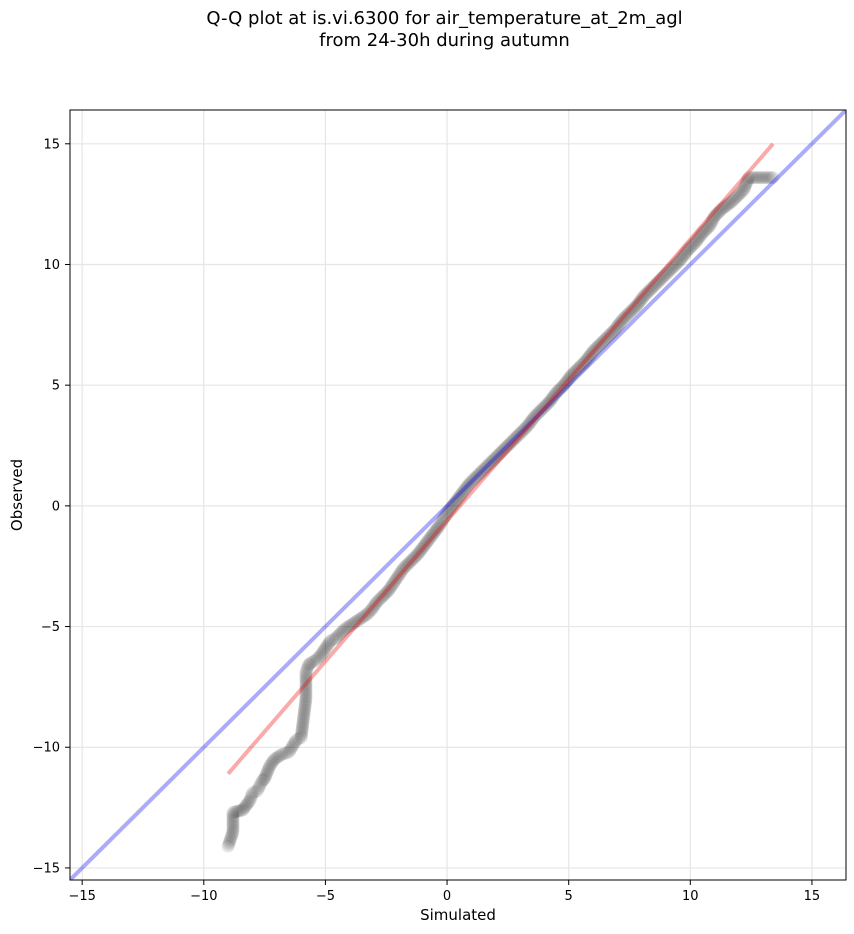  What do you see at coordinates (46, 868) in the screenshot?
I see `y-tick-label: −15` at bounding box center [46, 868].